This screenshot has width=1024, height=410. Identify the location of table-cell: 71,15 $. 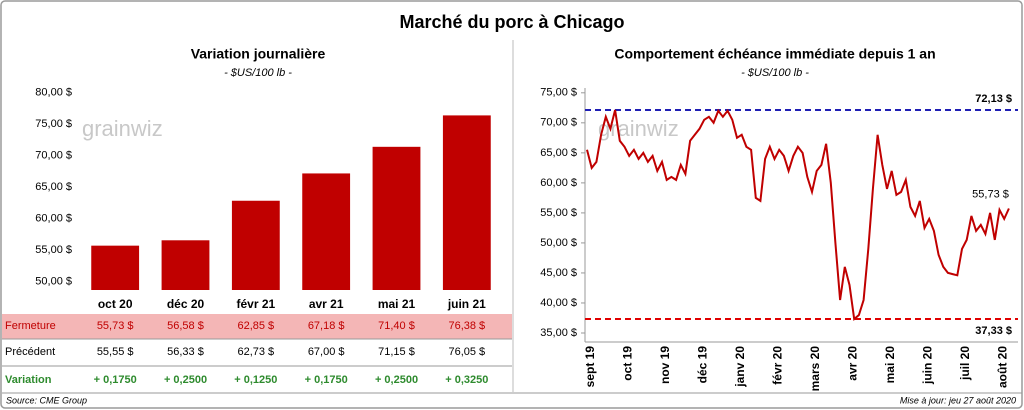
(396, 352).